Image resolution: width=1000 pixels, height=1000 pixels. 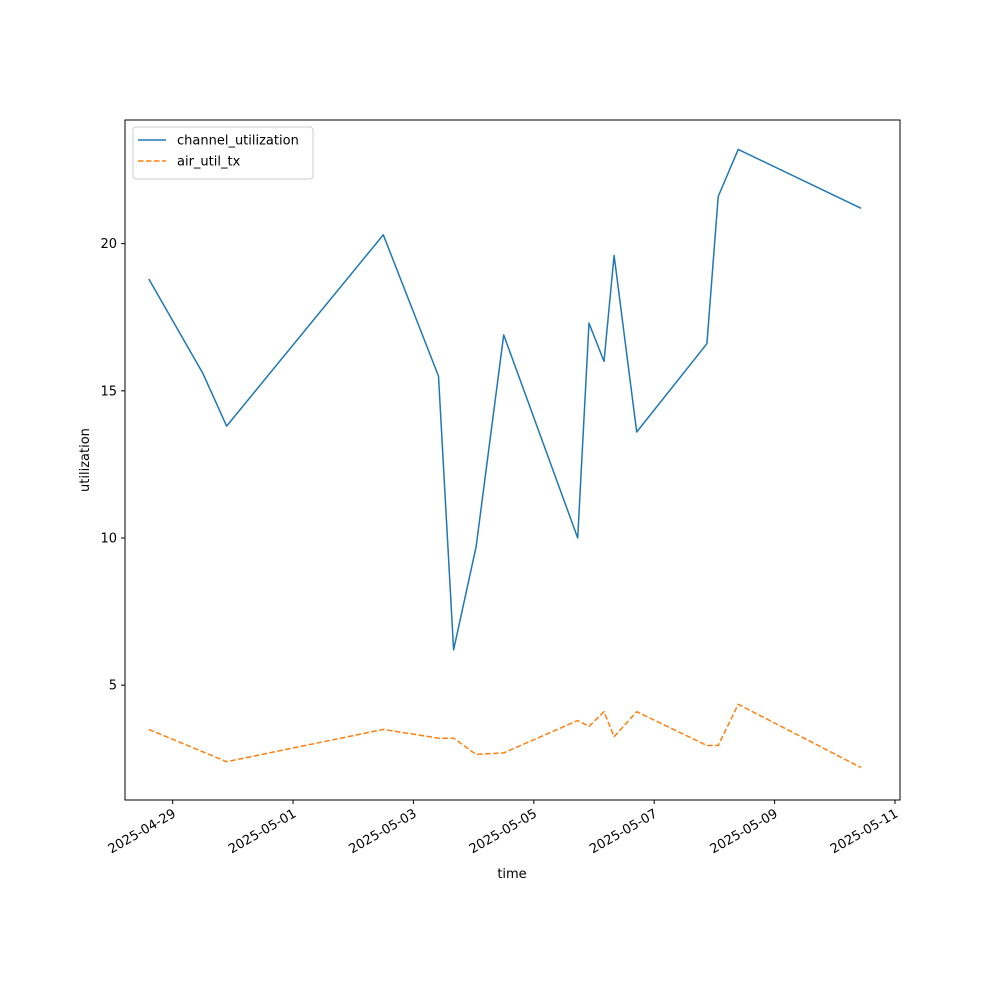 What do you see at coordinates (209, 162) in the screenshot?
I see `legend-label-air_util_tx: air_util_tx` at bounding box center [209, 162].